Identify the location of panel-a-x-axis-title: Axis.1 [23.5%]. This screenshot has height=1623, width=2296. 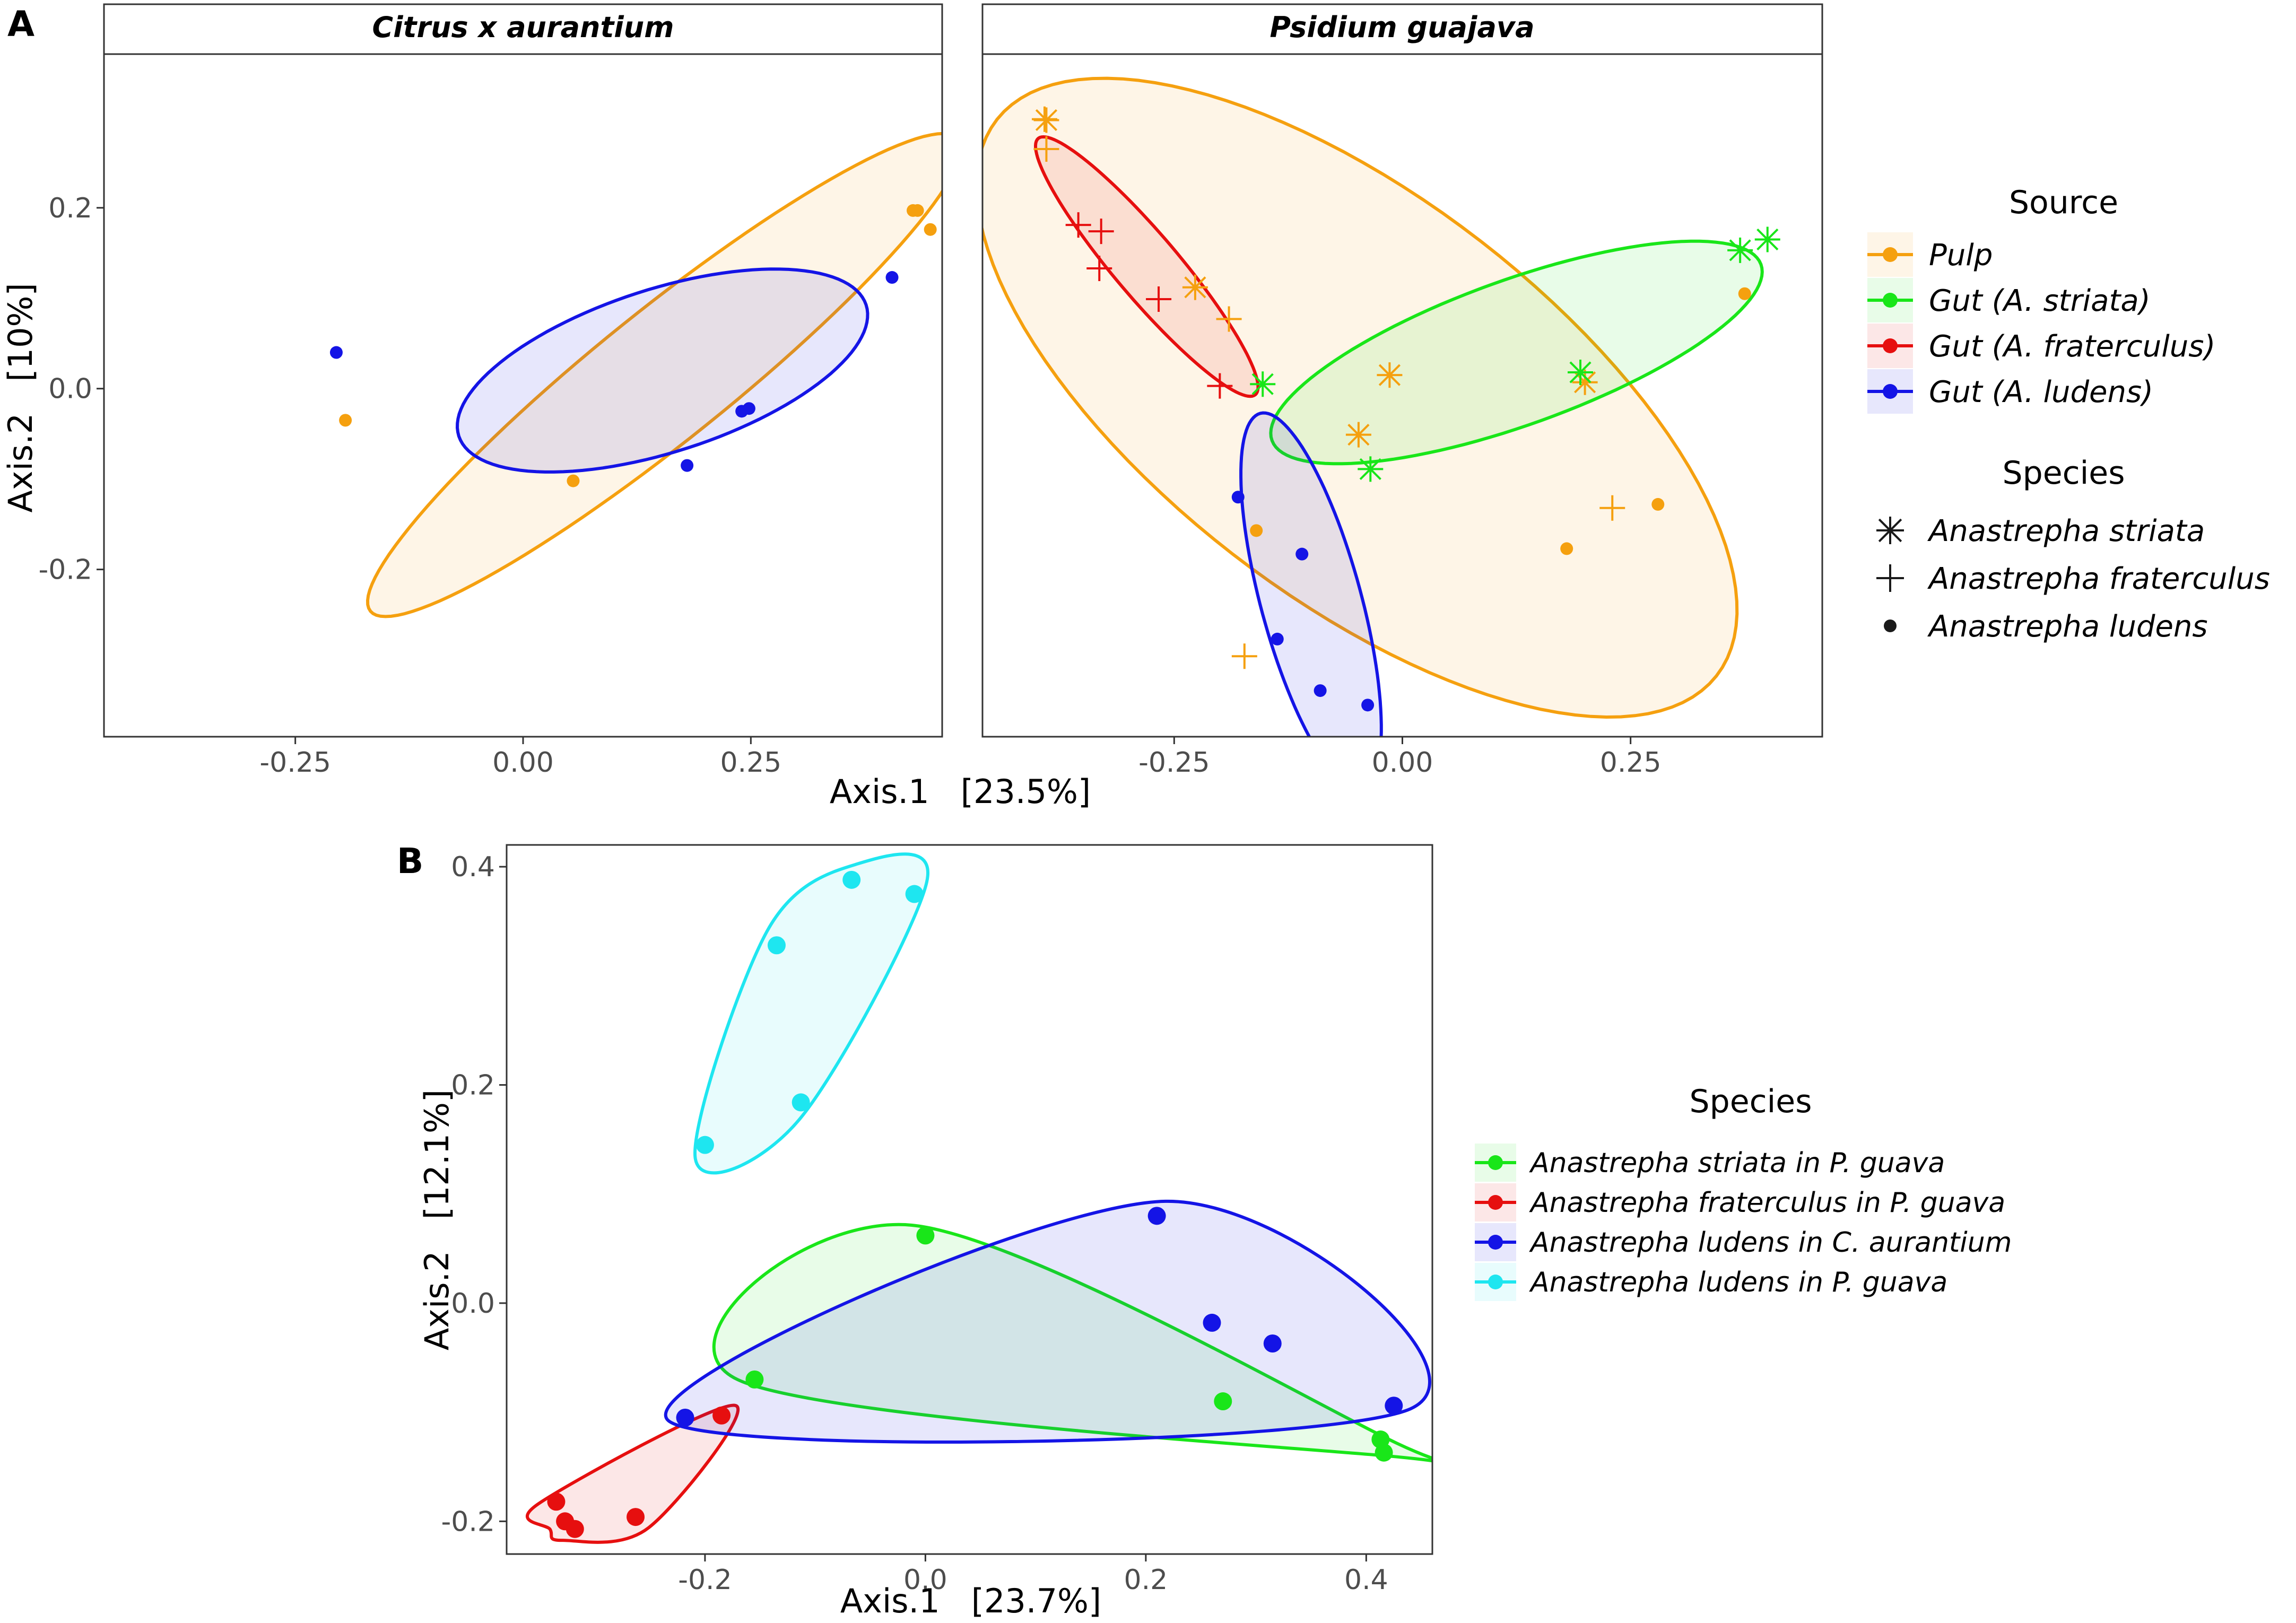
(961, 791).